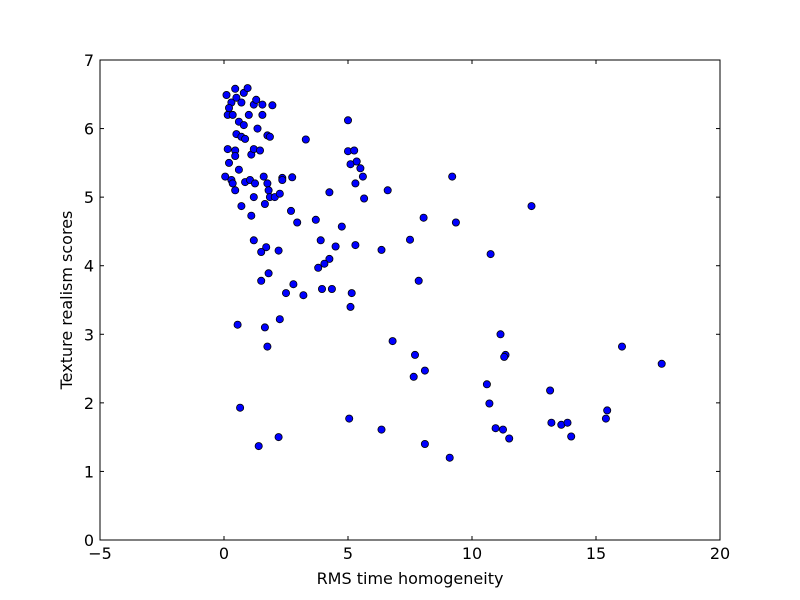 This screenshot has width=800, height=600. Describe the element at coordinates (89, 403) in the screenshot. I see `y-tick-label-2: 2` at that location.